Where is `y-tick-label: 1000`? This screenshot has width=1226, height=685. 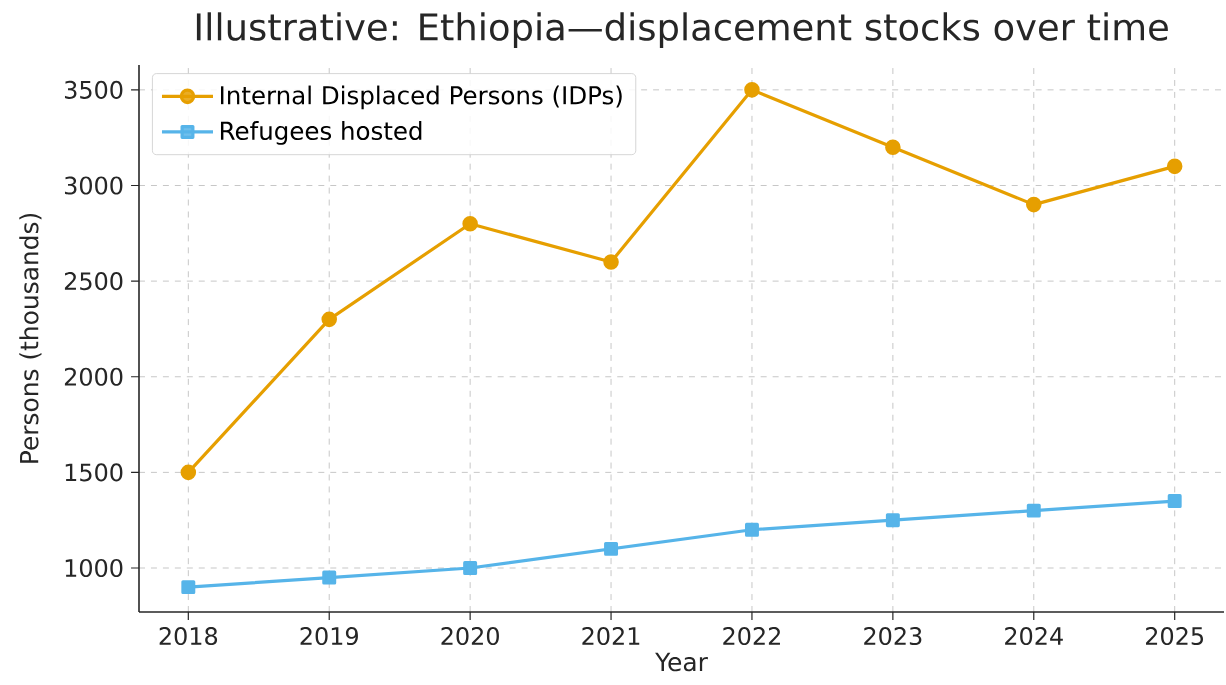
y-tick-label: 1000 is located at coordinates (94, 568).